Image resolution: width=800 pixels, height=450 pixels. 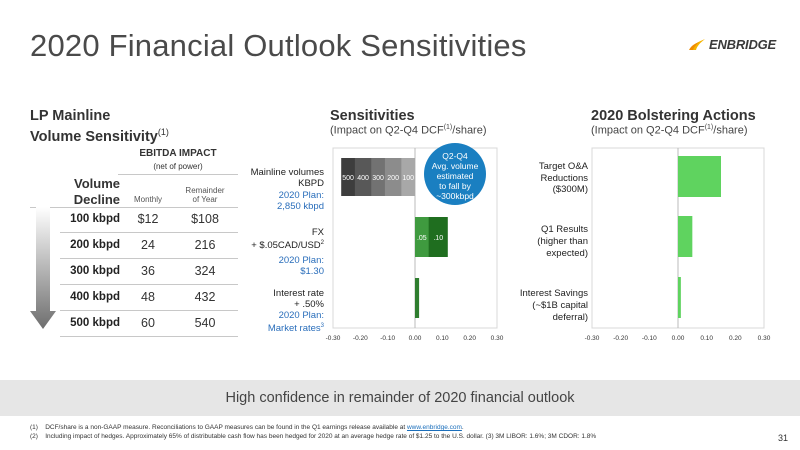 I want to click on mainline-segment-label: 200, so click(x=393, y=178).